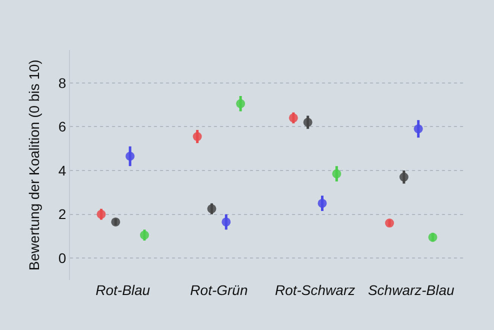 This screenshot has height=330, width=494. I want to click on x-tick-label: Rot-Schwarz, so click(315, 290).